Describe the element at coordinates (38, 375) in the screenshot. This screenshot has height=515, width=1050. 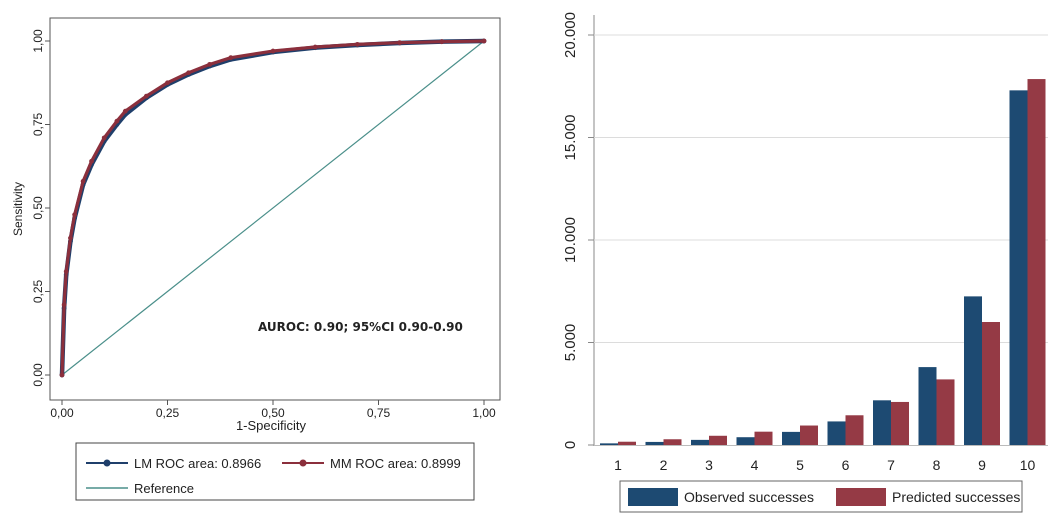
I see `roc-y-tick-label: 0,00` at that location.